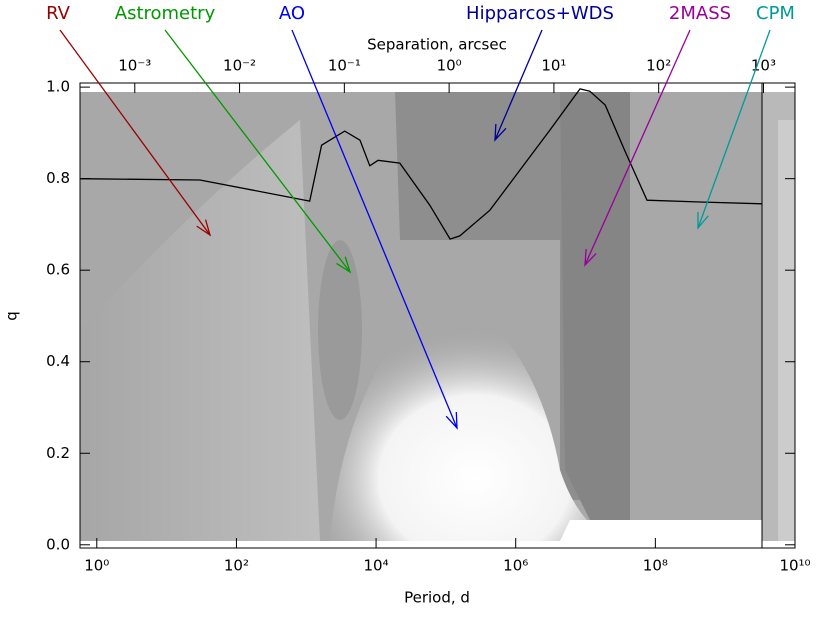 The height and width of the screenshot is (624, 830). Describe the element at coordinates (58, 361) in the screenshot. I see `y-tick-label: 0.4` at that location.